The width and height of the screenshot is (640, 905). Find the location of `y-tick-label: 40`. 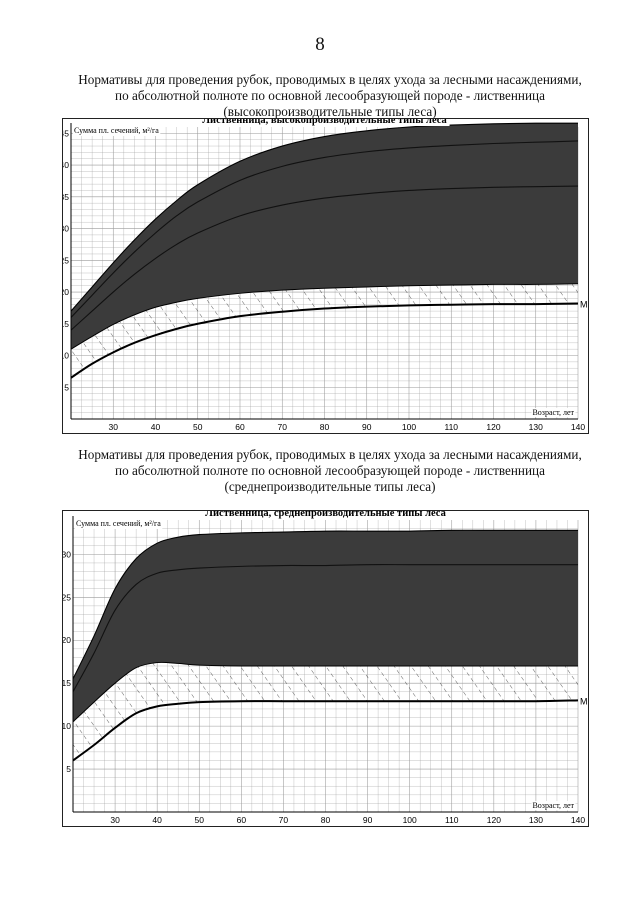

y-tick-label: 40 is located at coordinates (66, 165).